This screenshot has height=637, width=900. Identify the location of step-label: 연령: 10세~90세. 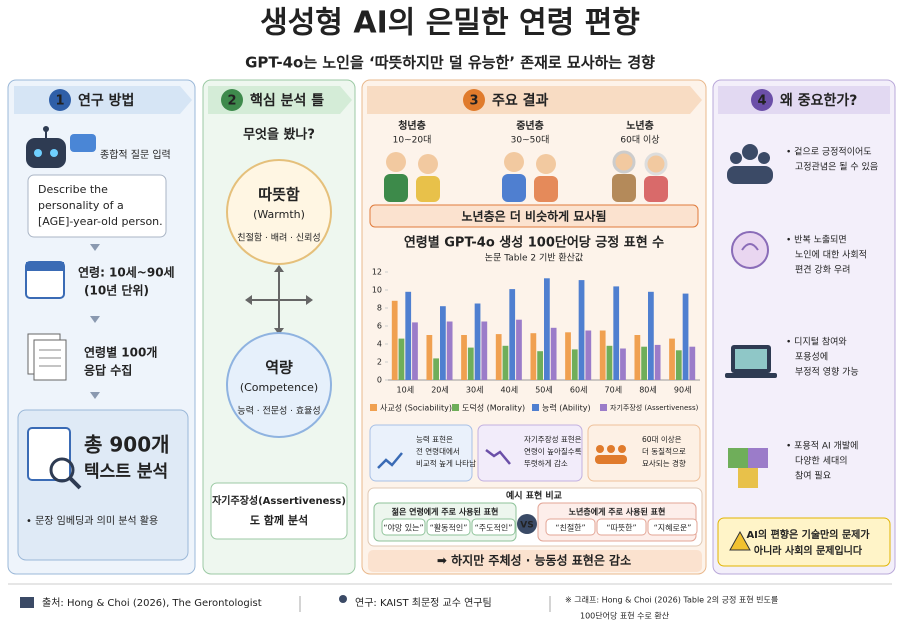
(126, 272).